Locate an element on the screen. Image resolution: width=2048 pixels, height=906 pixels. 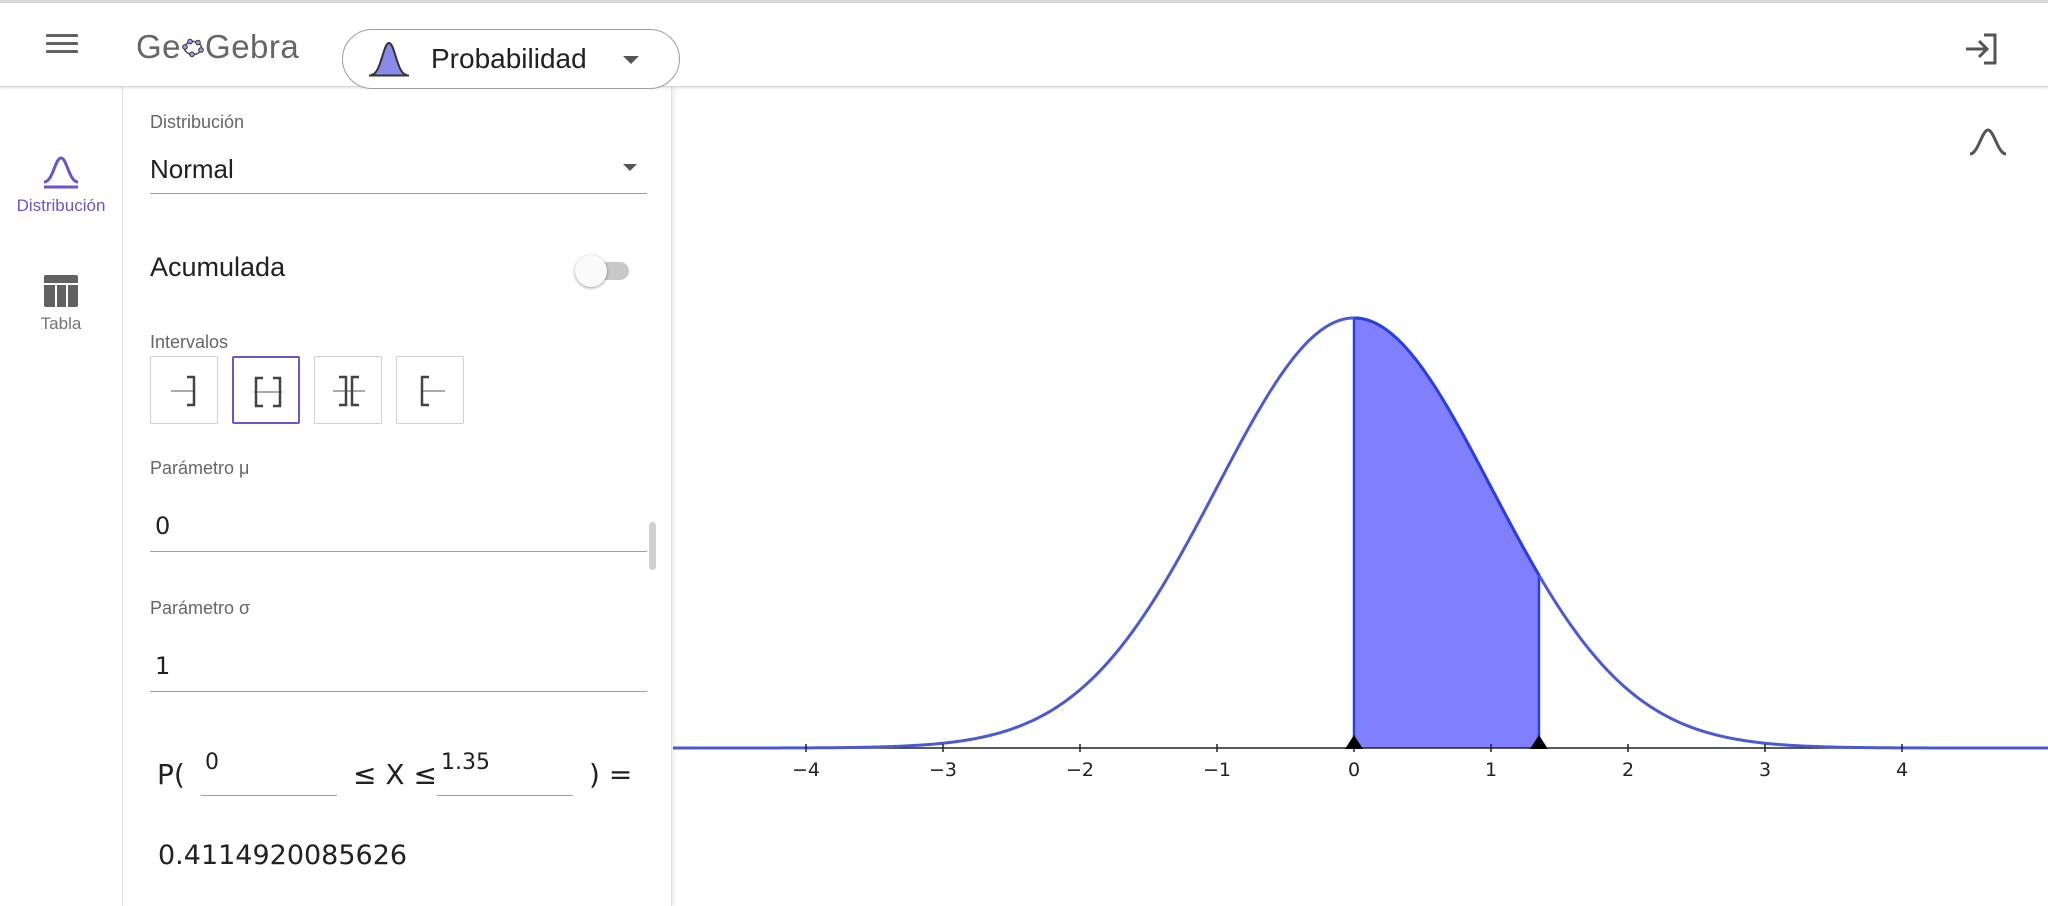
left-navigation: Distribución Tabla is located at coordinates (61, 497).